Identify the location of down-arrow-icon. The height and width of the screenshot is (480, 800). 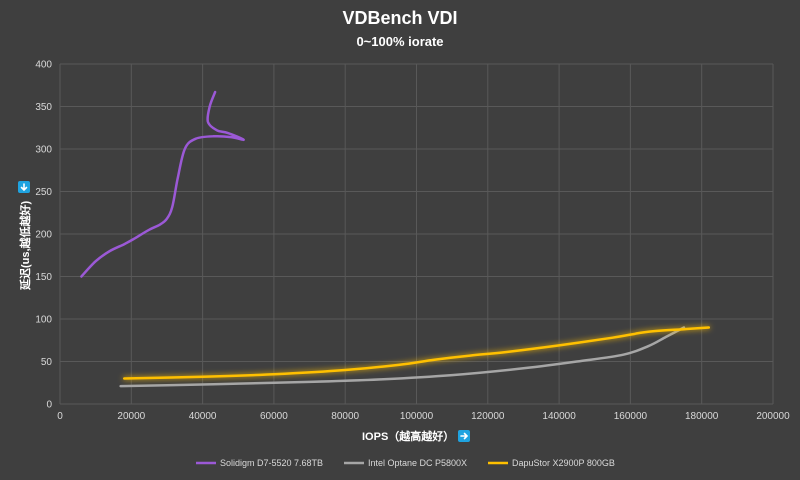
(24, 187).